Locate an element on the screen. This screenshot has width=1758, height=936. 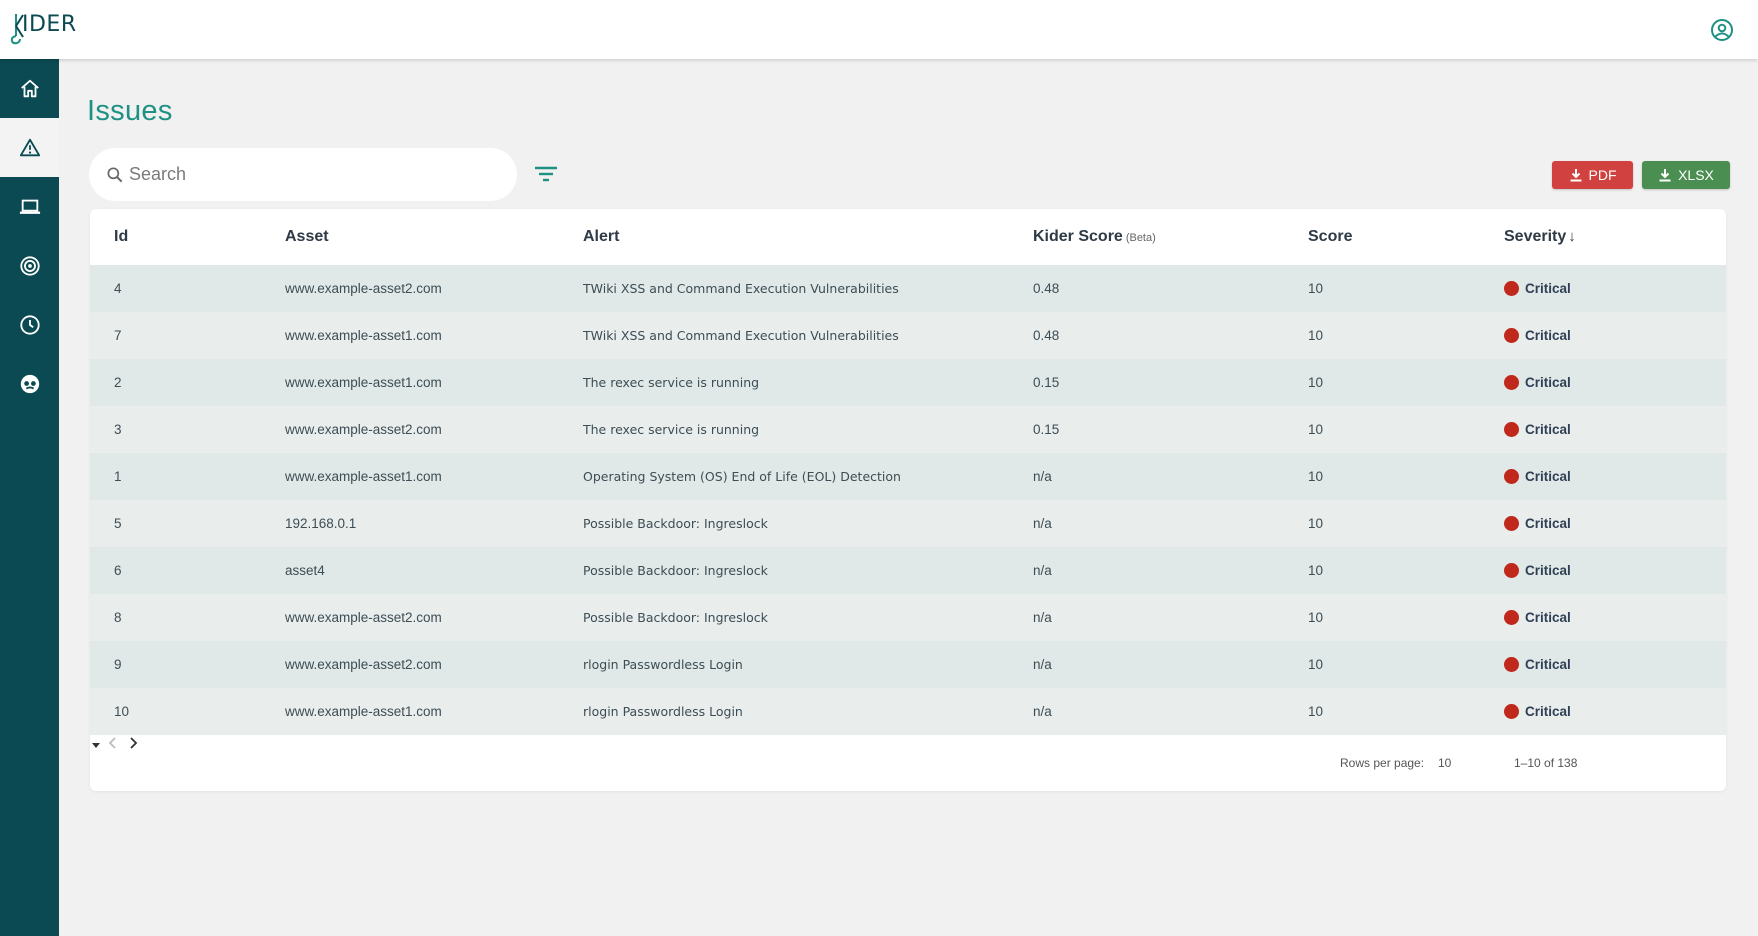
kider-score-label: Kider Score is located at coordinates (1078, 236).